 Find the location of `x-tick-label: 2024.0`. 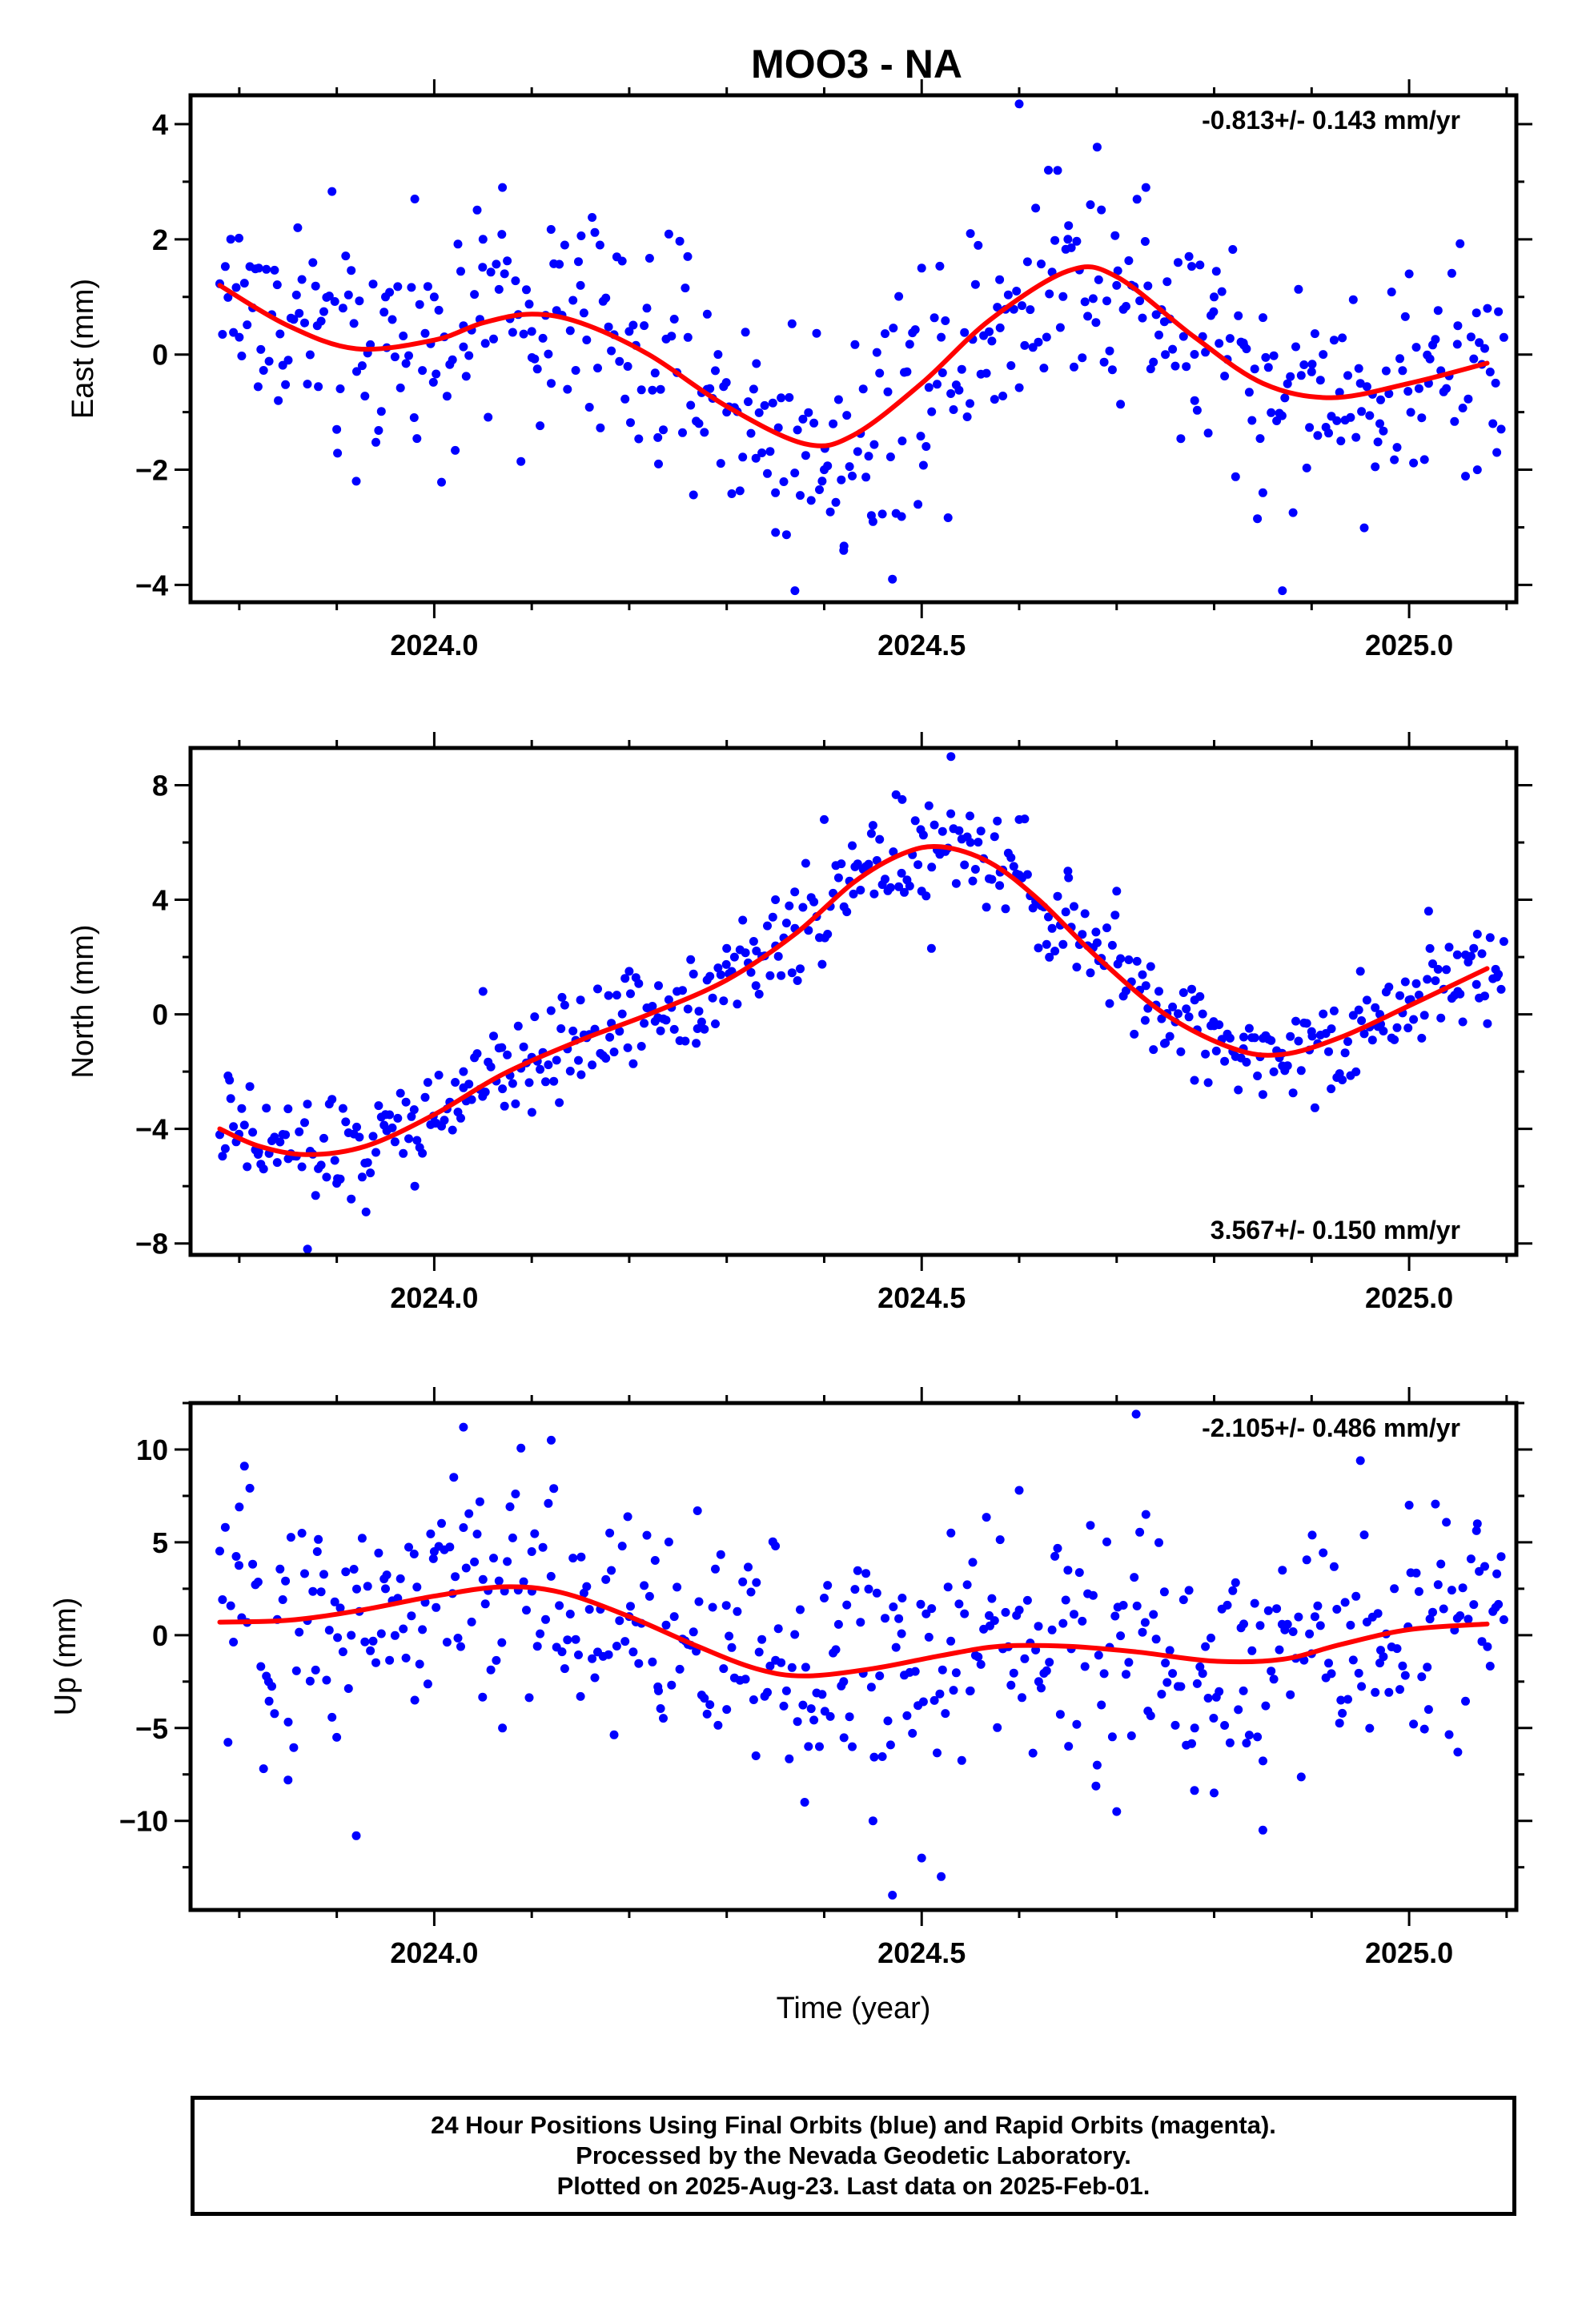

x-tick-label: 2024.0 is located at coordinates (434, 1297).